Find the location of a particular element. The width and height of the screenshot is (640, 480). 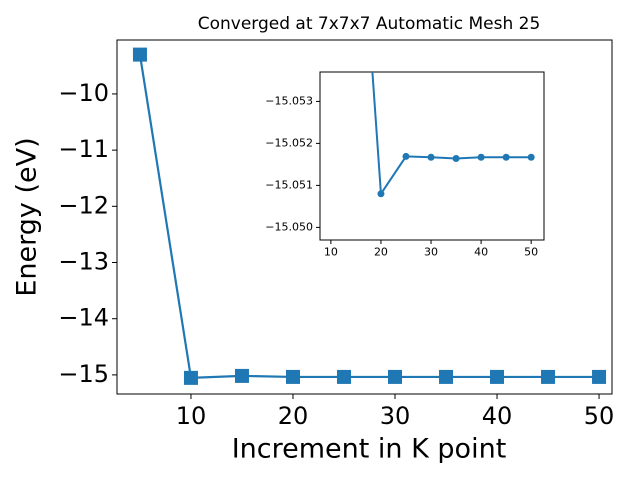

chart-title: Converged at 7x7x7 Automatic Mesh 25 is located at coordinates (369, 24).